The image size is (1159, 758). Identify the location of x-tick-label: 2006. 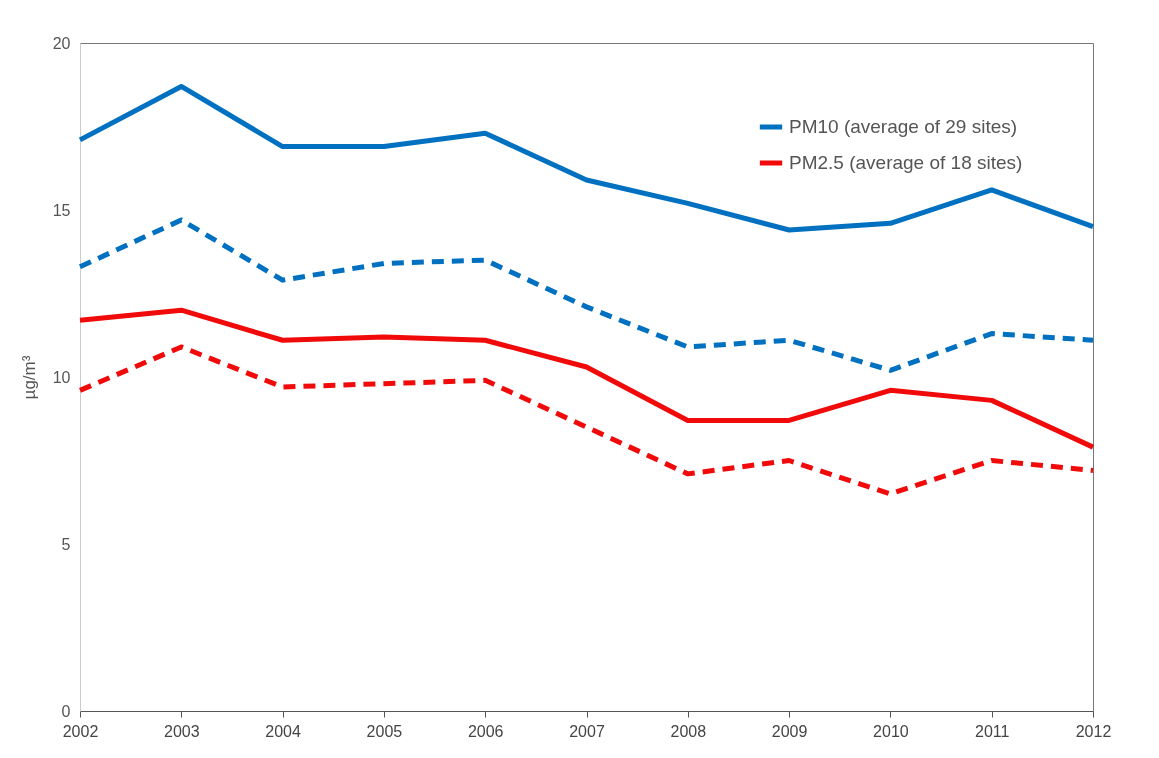
(485, 731).